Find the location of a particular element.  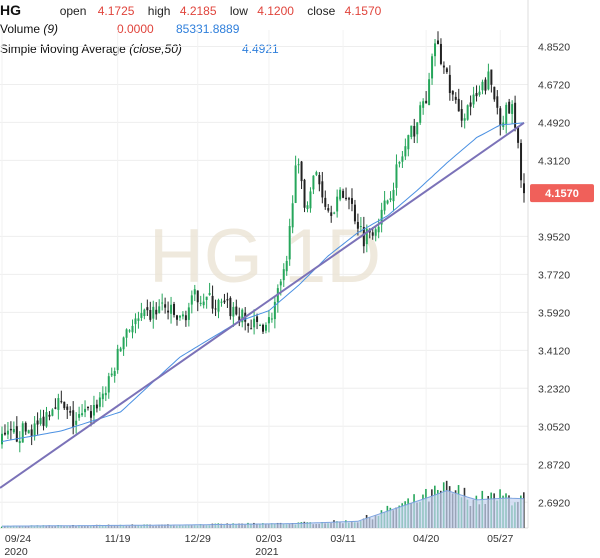

volume-bars is located at coordinates (263, 504).